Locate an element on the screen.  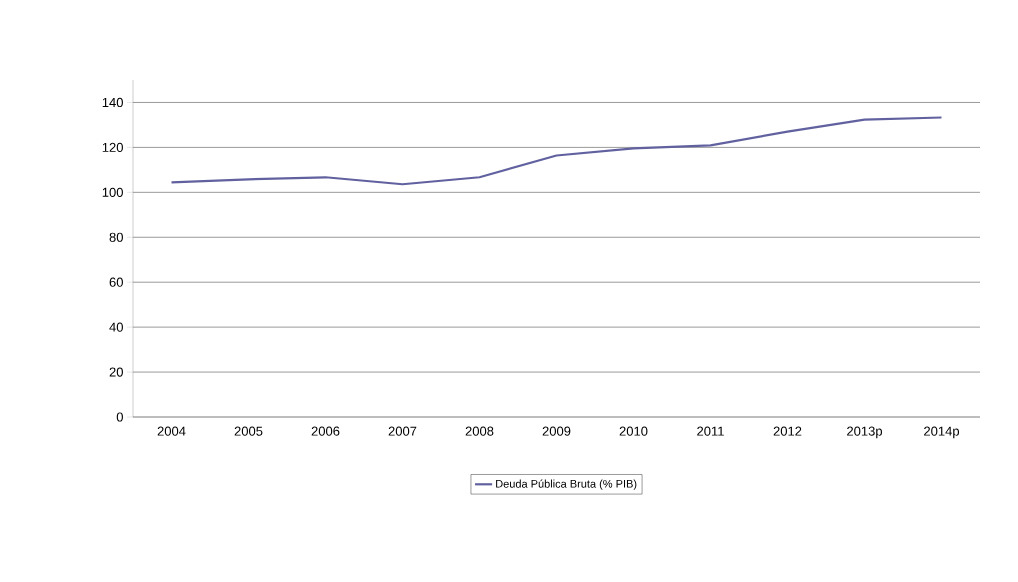
x-tick-label: 2014p is located at coordinates (942, 432).